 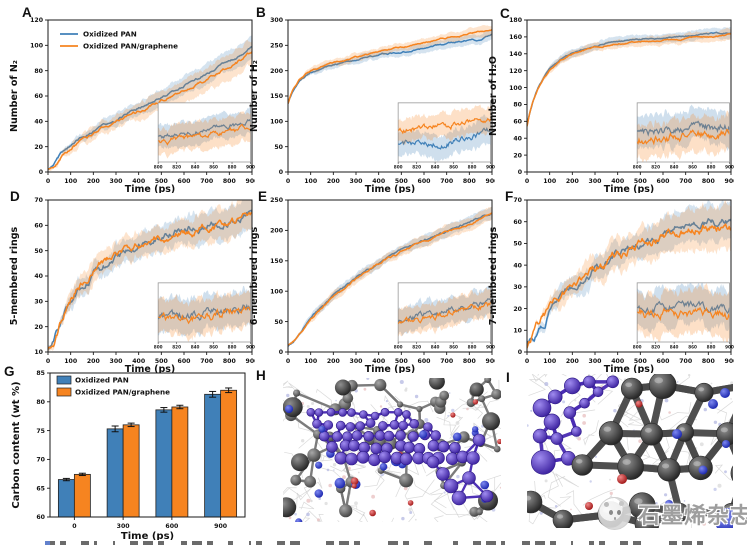 I want to click on panel-label-G: G, so click(x=9, y=371).